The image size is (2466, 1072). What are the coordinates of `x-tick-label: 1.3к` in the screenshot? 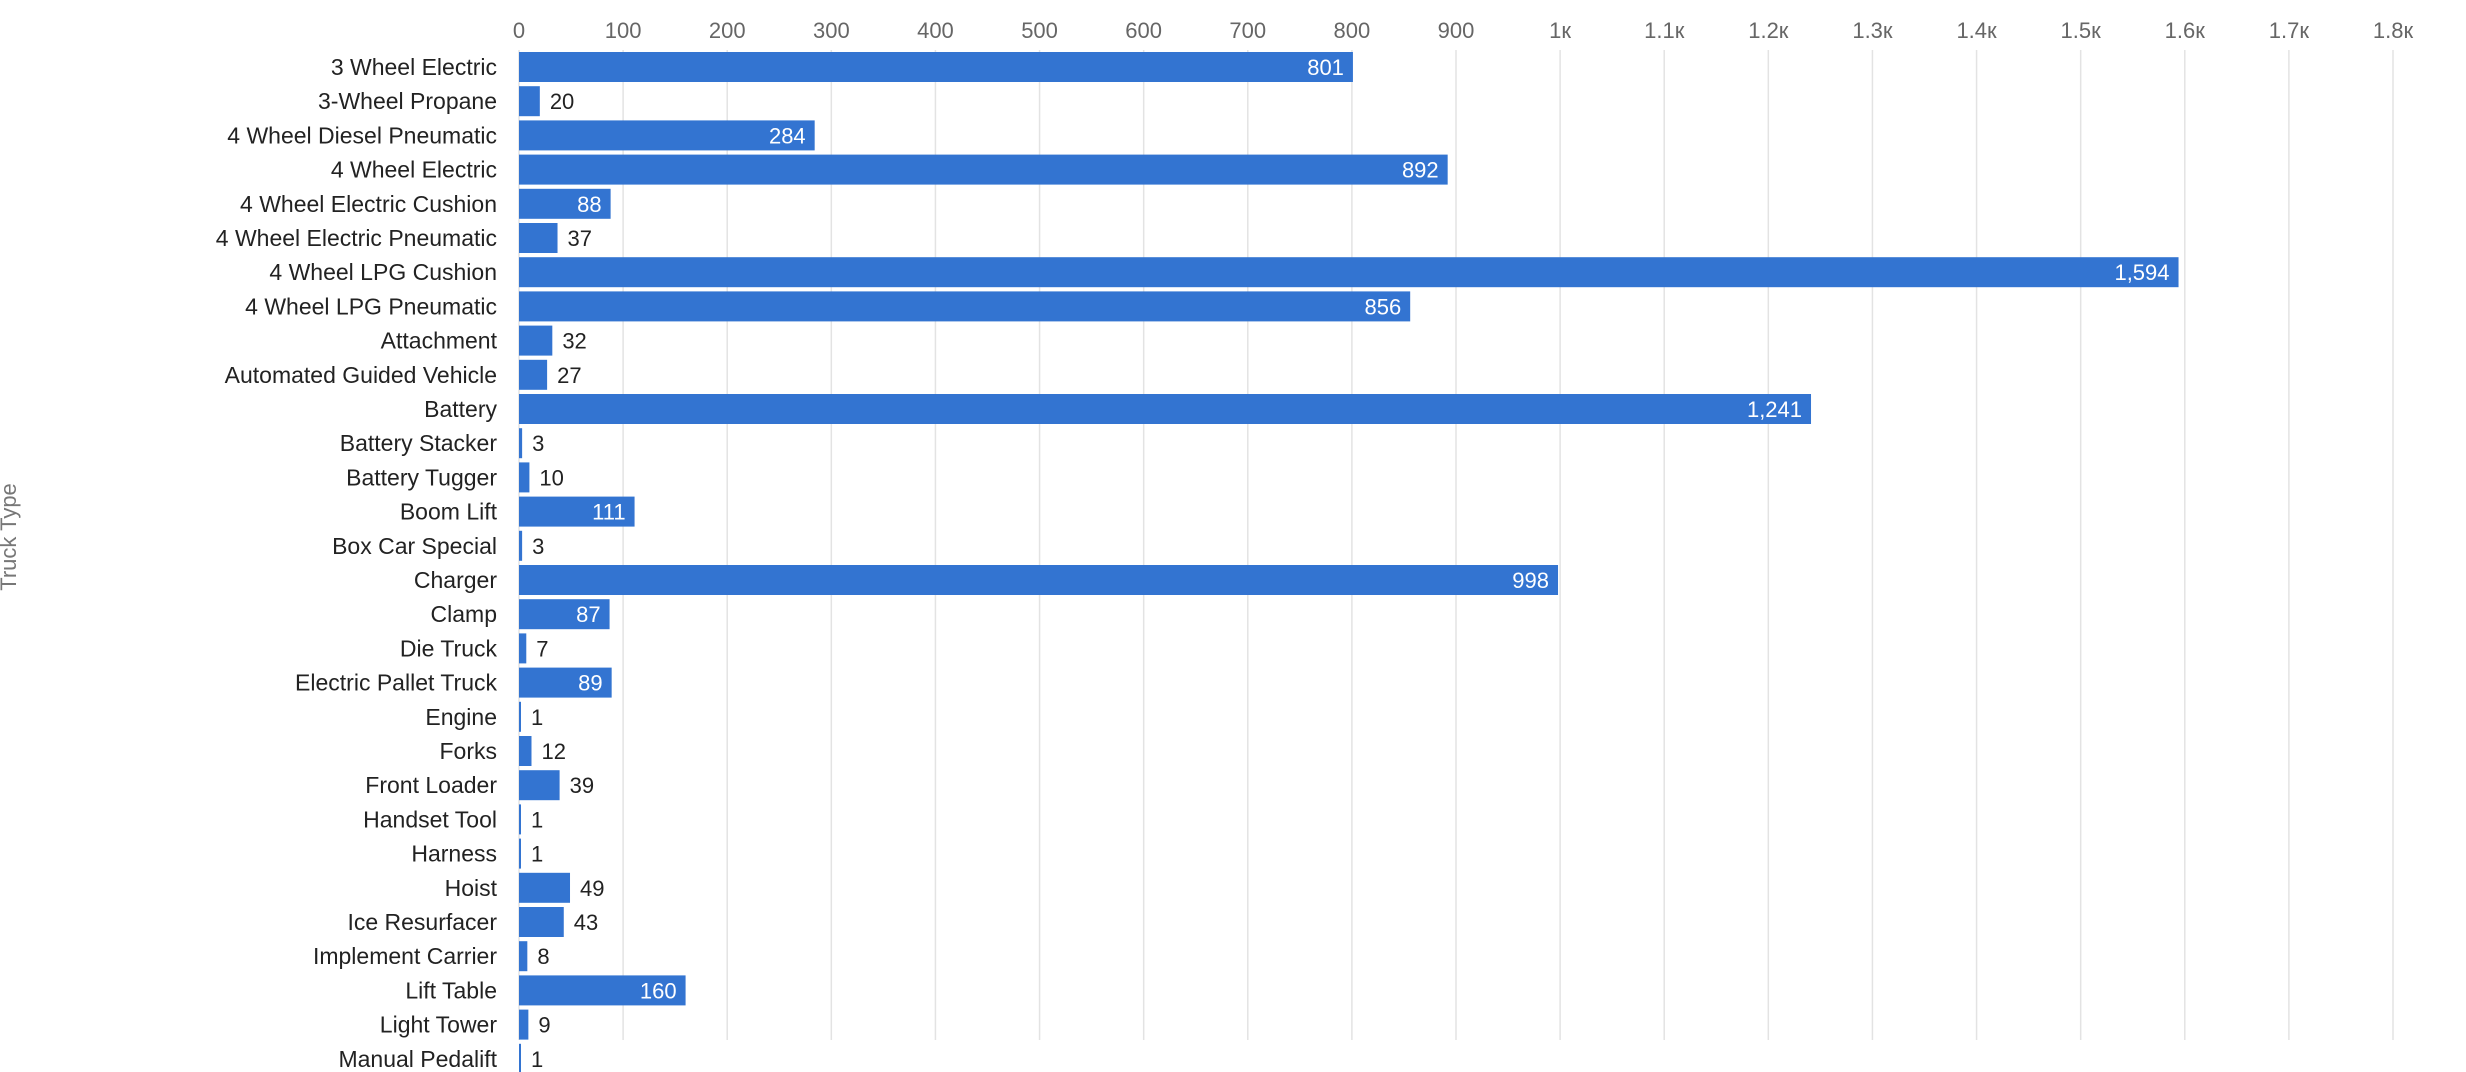 It's located at (1872, 30).